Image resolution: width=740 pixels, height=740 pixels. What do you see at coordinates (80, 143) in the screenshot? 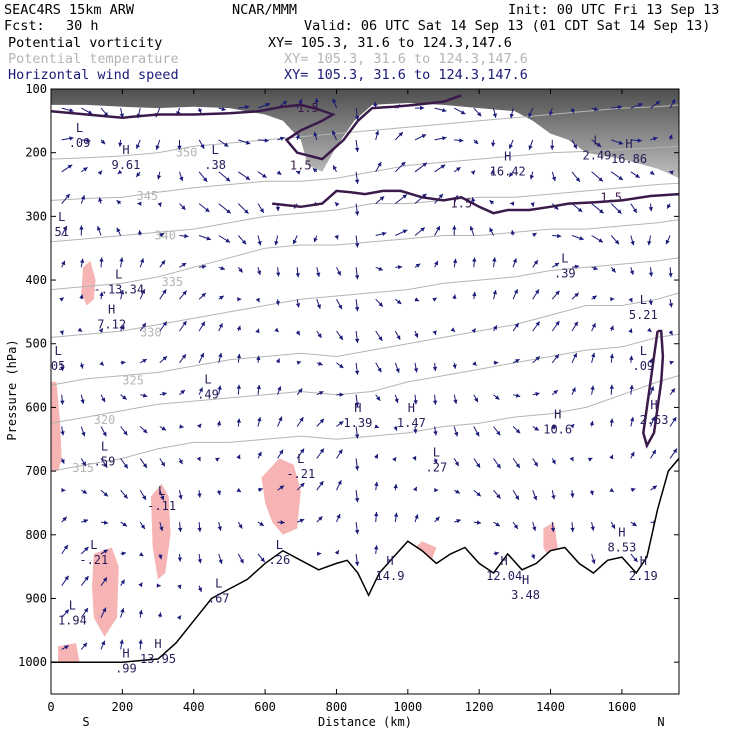
I see `extremum-value: .09` at bounding box center [80, 143].